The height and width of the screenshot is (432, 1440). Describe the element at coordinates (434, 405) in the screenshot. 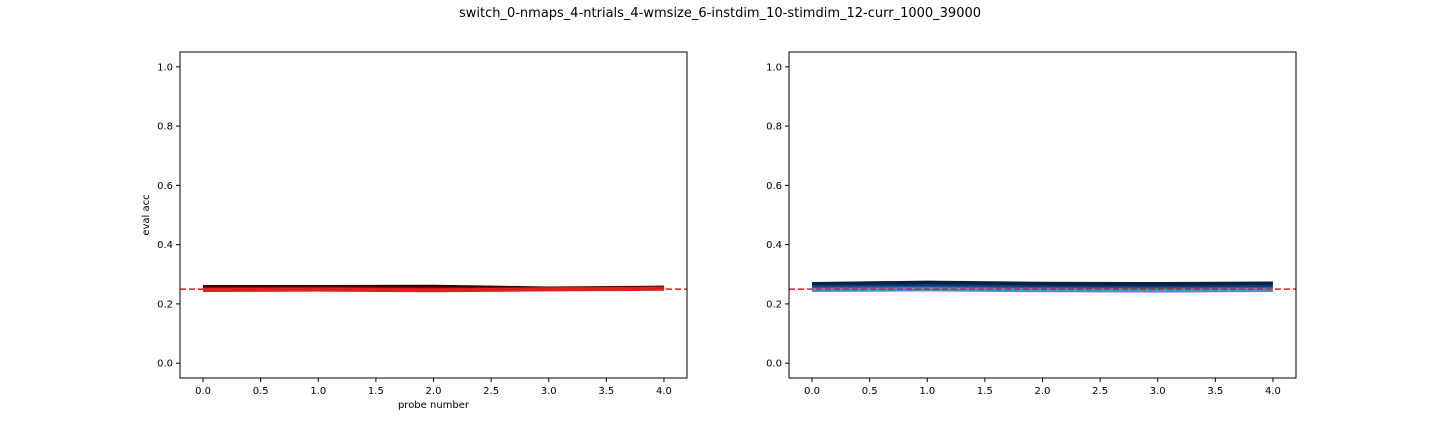

I see `x-axis-label: probe number` at that location.